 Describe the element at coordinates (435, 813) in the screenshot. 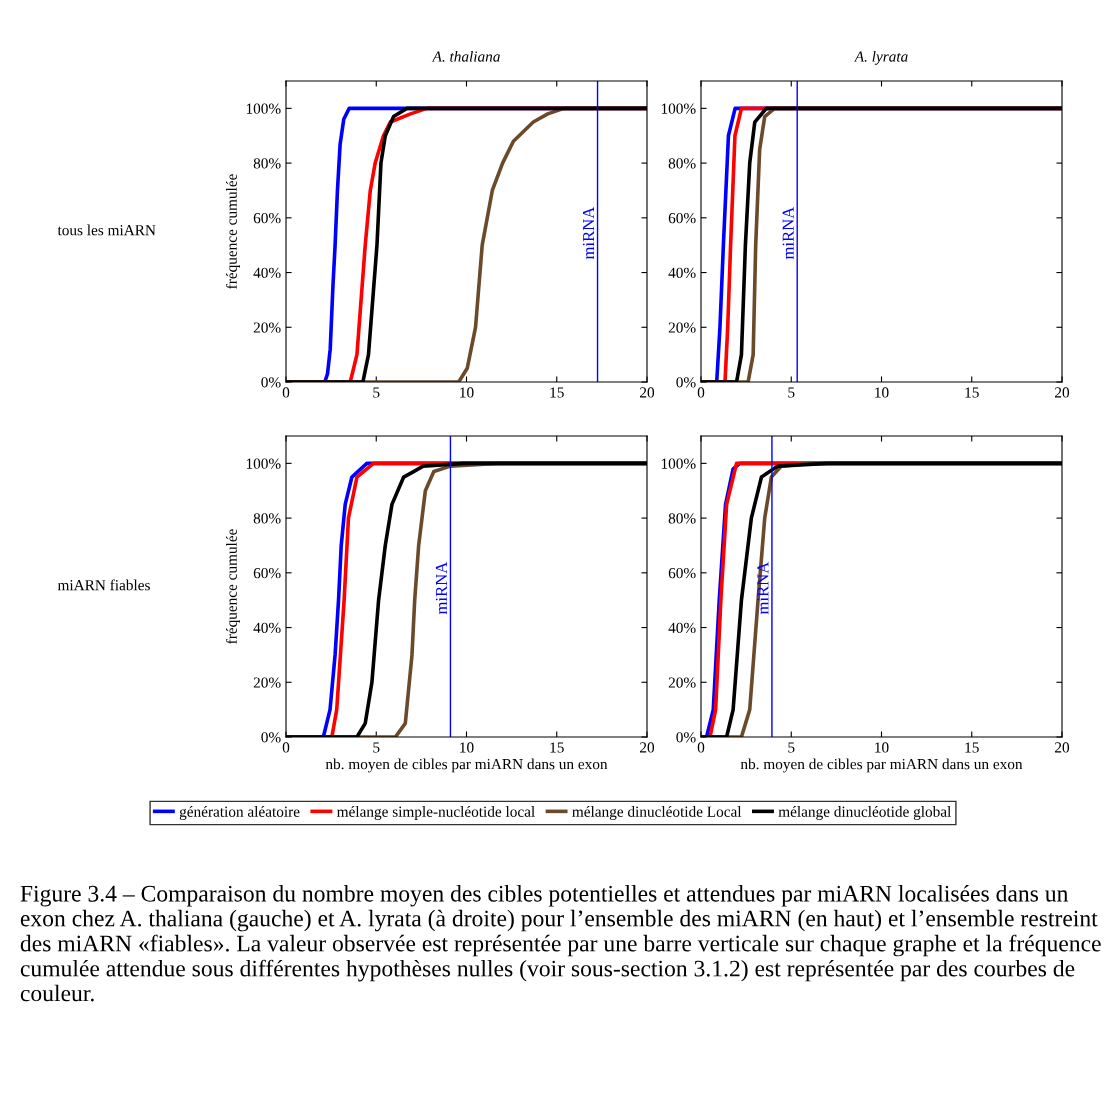

I see `legend-label: mélange simple-nucléotide local` at that location.